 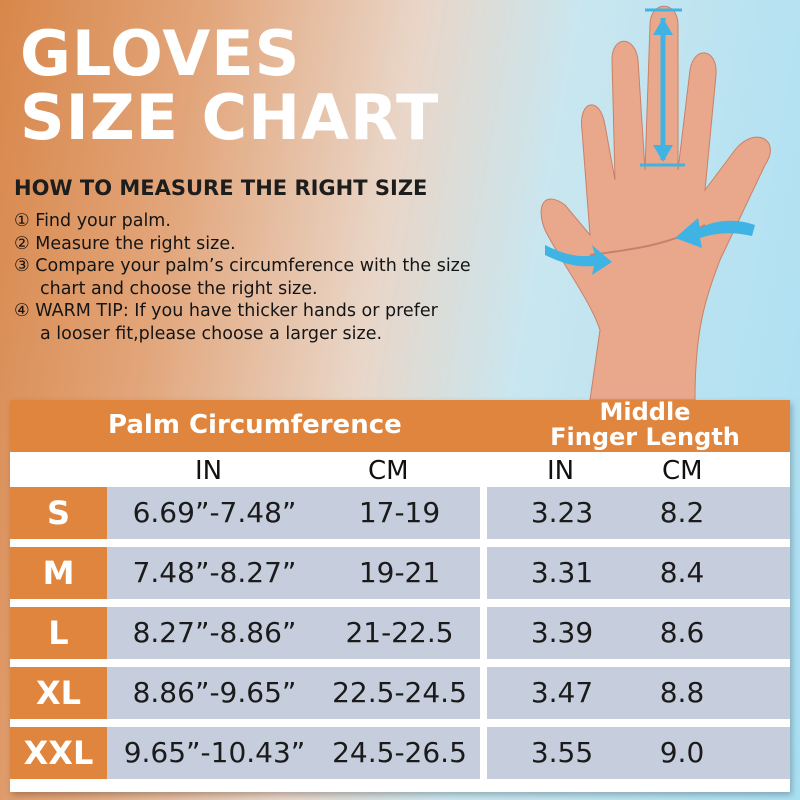 I want to click on finger-cell: 3.47 8.8, so click(x=638, y=693).